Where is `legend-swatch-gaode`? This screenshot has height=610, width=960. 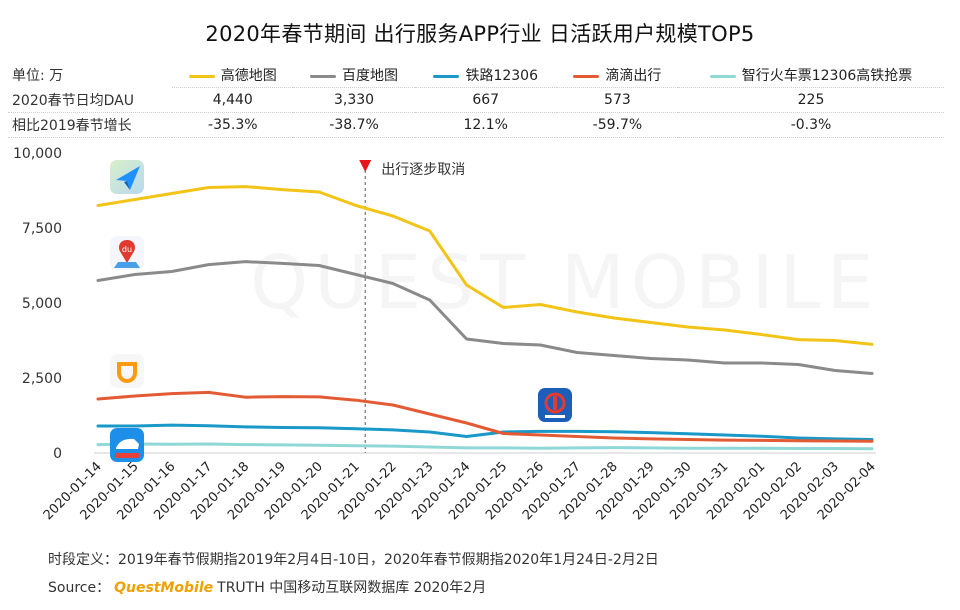 legend-swatch-gaode is located at coordinates (201, 76).